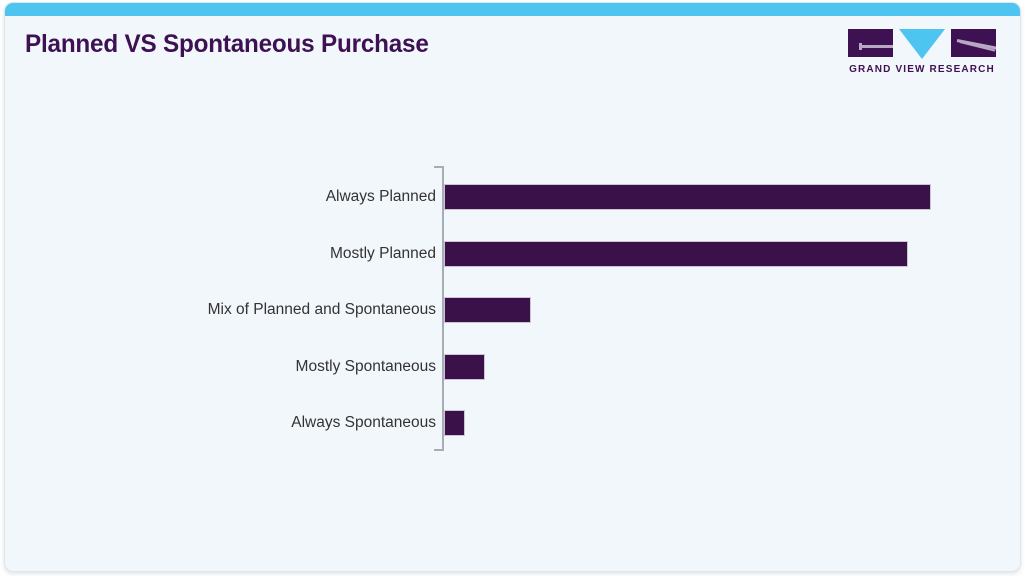 The height and width of the screenshot is (576, 1025). I want to click on bar-row: Mostly Spontaneous, so click(512, 366).